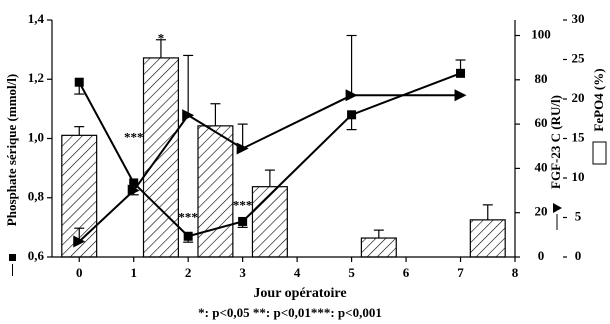 Image resolution: width=610 pixels, height=324 pixels. I want to click on y3-axis-label: FePO4 (%), so click(598, 99).